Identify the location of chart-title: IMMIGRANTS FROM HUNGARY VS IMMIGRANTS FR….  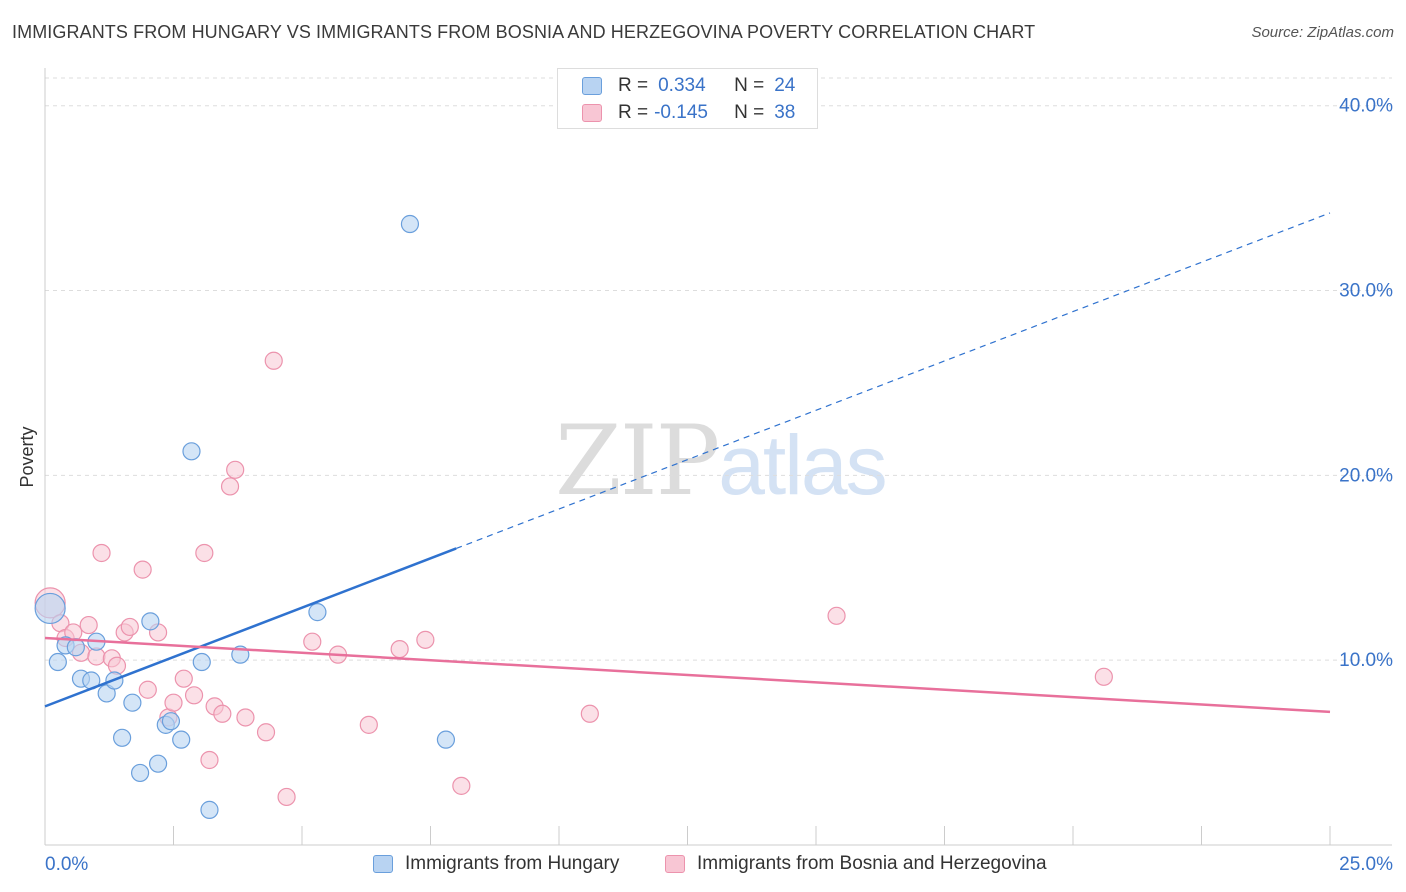
(524, 32).